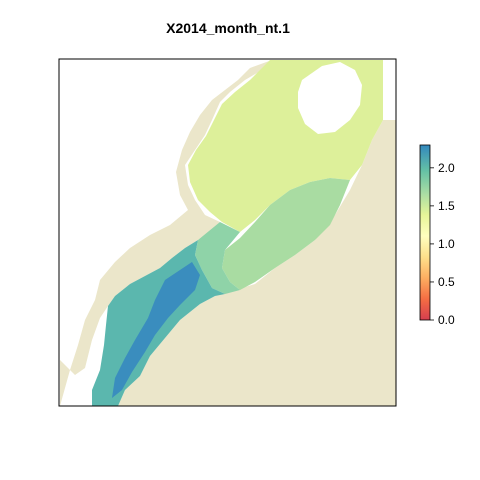 This screenshot has height=480, width=480. Describe the element at coordinates (217, 258) in the screenshot. I see `shelf-transition-zone` at that location.